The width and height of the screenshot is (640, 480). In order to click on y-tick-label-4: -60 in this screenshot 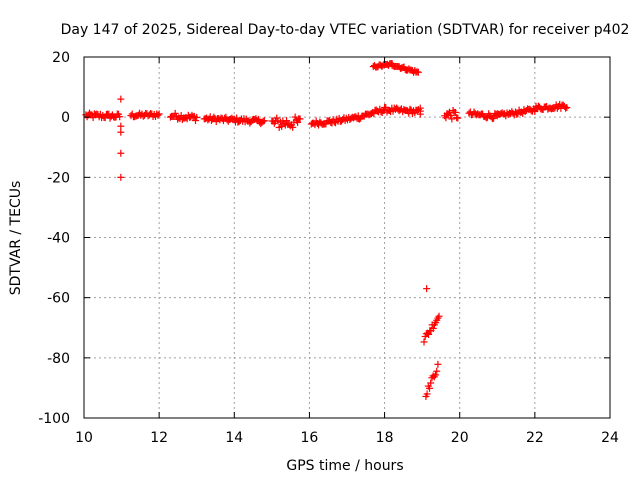, I will do `click(58, 299)`.